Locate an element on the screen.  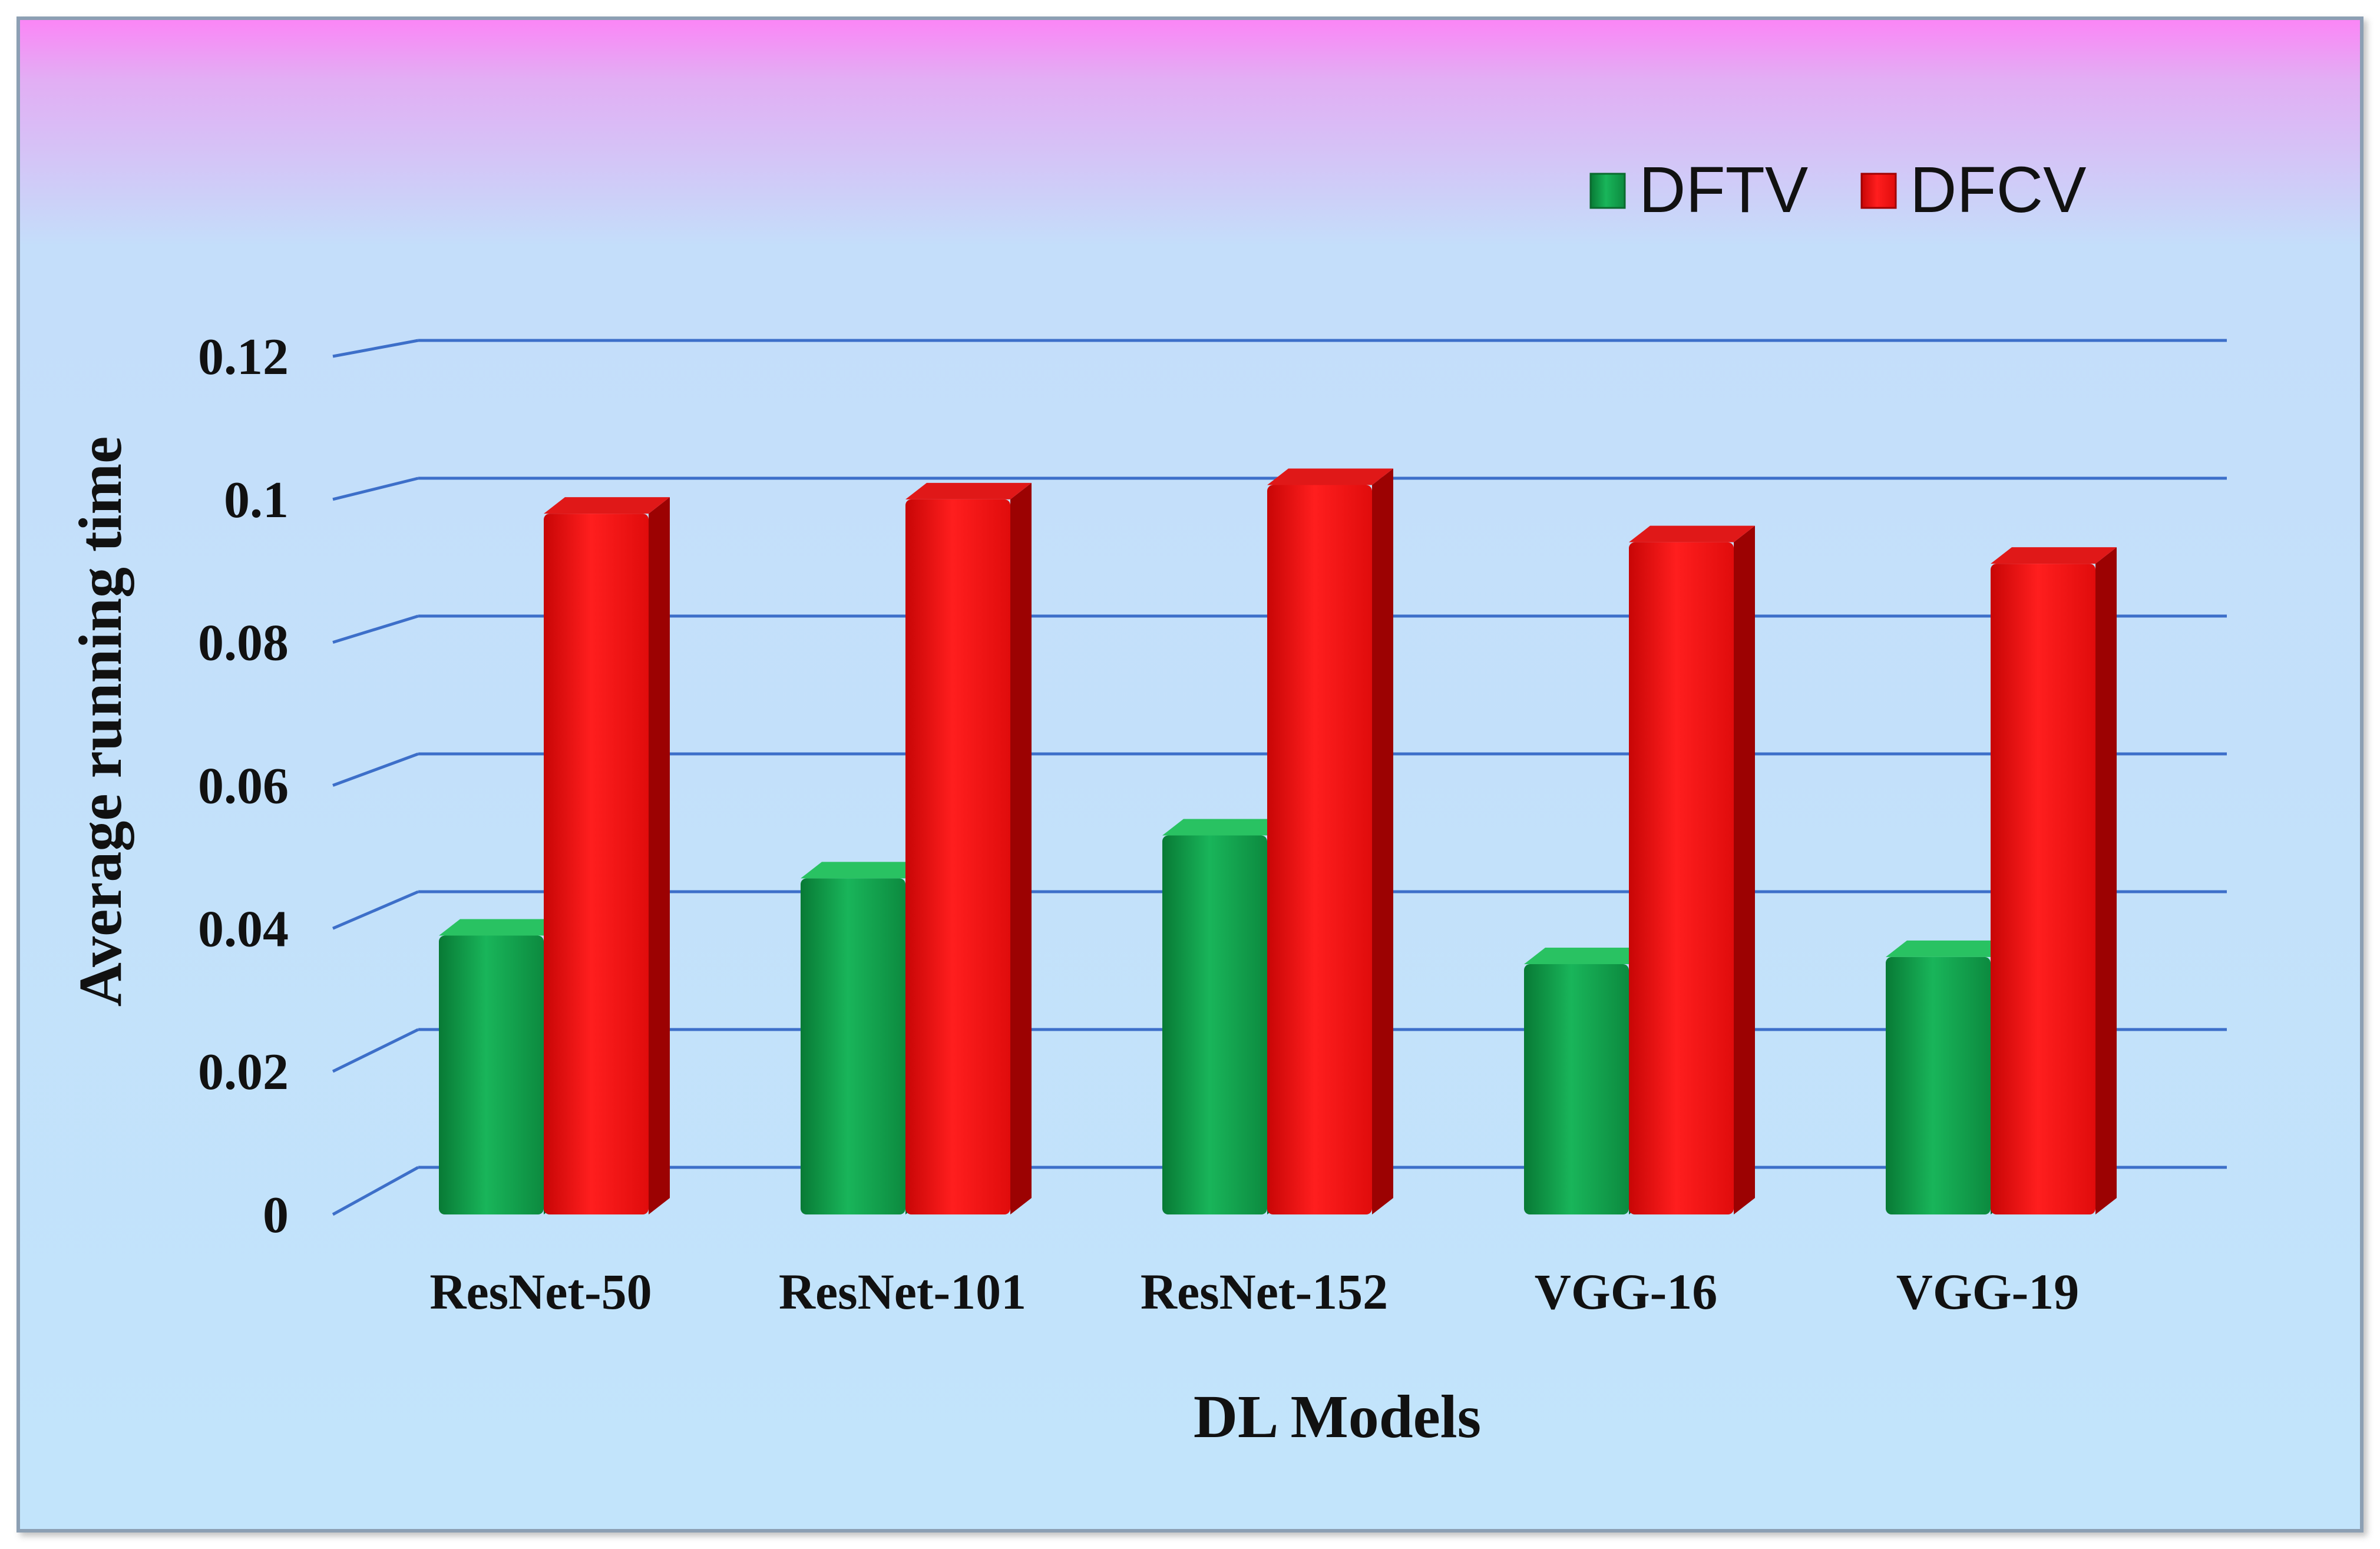
bar-dftv-resnet-50-top is located at coordinates (502, 927).